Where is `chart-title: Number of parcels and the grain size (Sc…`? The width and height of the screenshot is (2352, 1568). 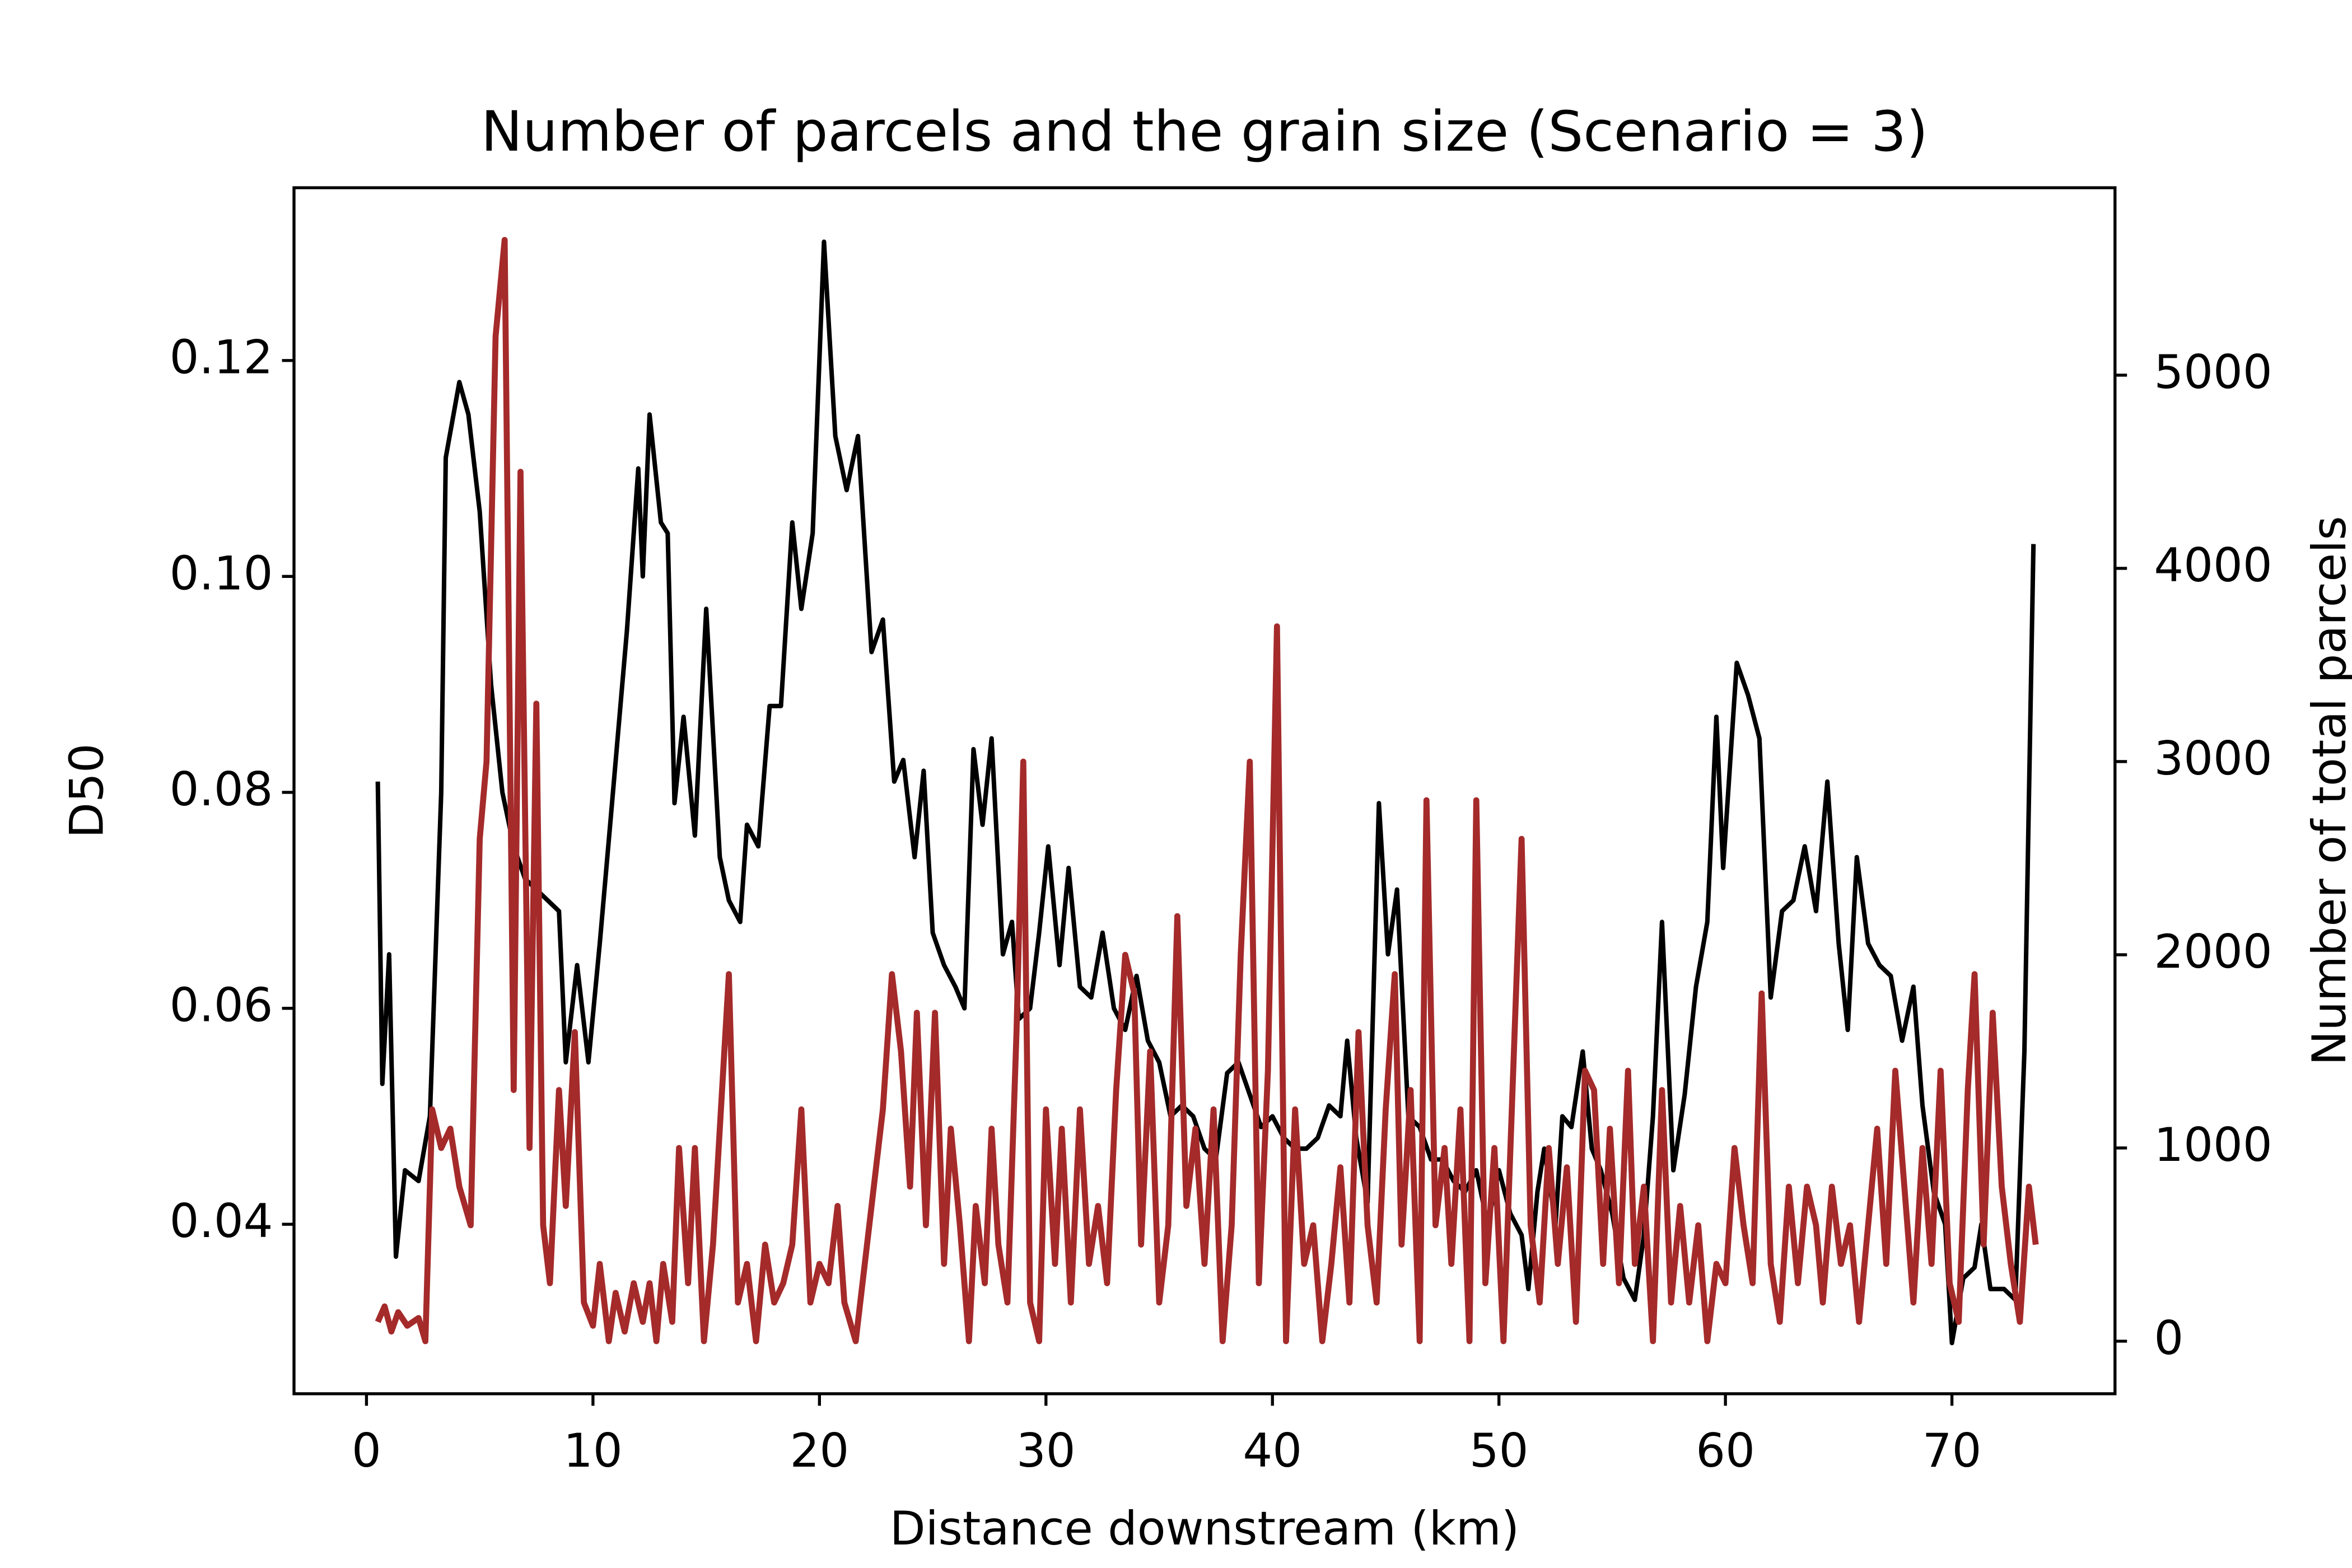 chart-title: Number of parcels and the grain size (Sc… is located at coordinates (1205, 132).